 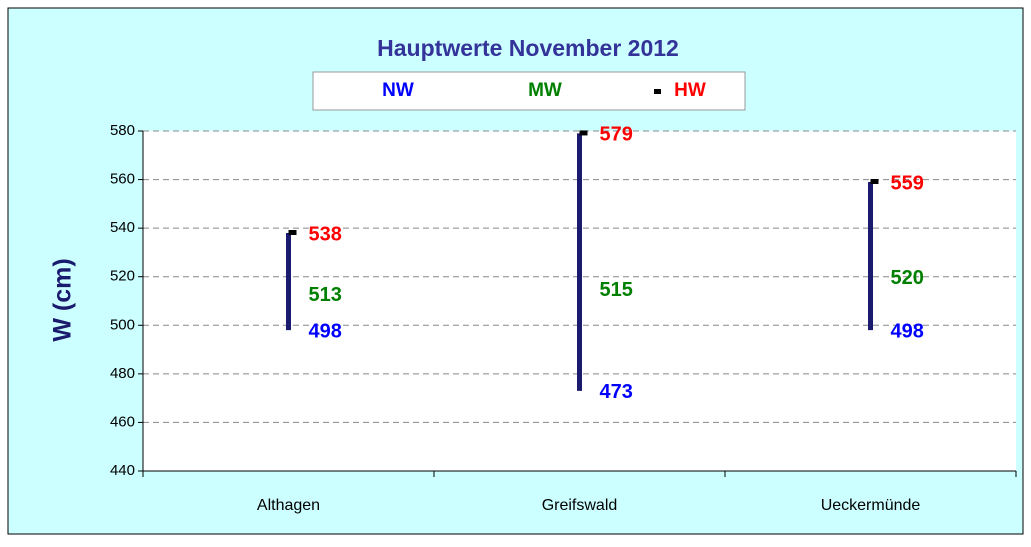 What do you see at coordinates (122, 373) in the screenshot?
I see `y-tick-label: 480` at bounding box center [122, 373].